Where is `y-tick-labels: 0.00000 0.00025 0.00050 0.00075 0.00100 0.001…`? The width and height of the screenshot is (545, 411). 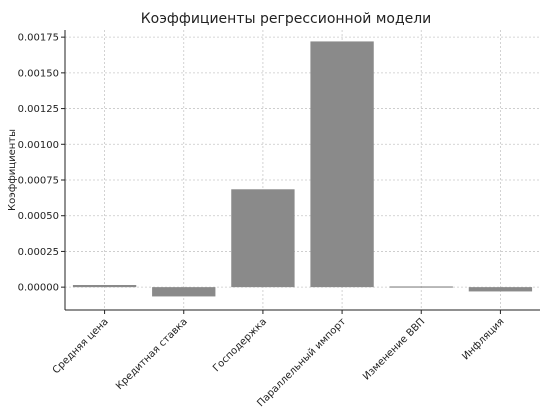 y-tick-labels: 0.00000 0.00025 0.00050 0.00075 0.00100 0.001… is located at coordinates (38, 163).